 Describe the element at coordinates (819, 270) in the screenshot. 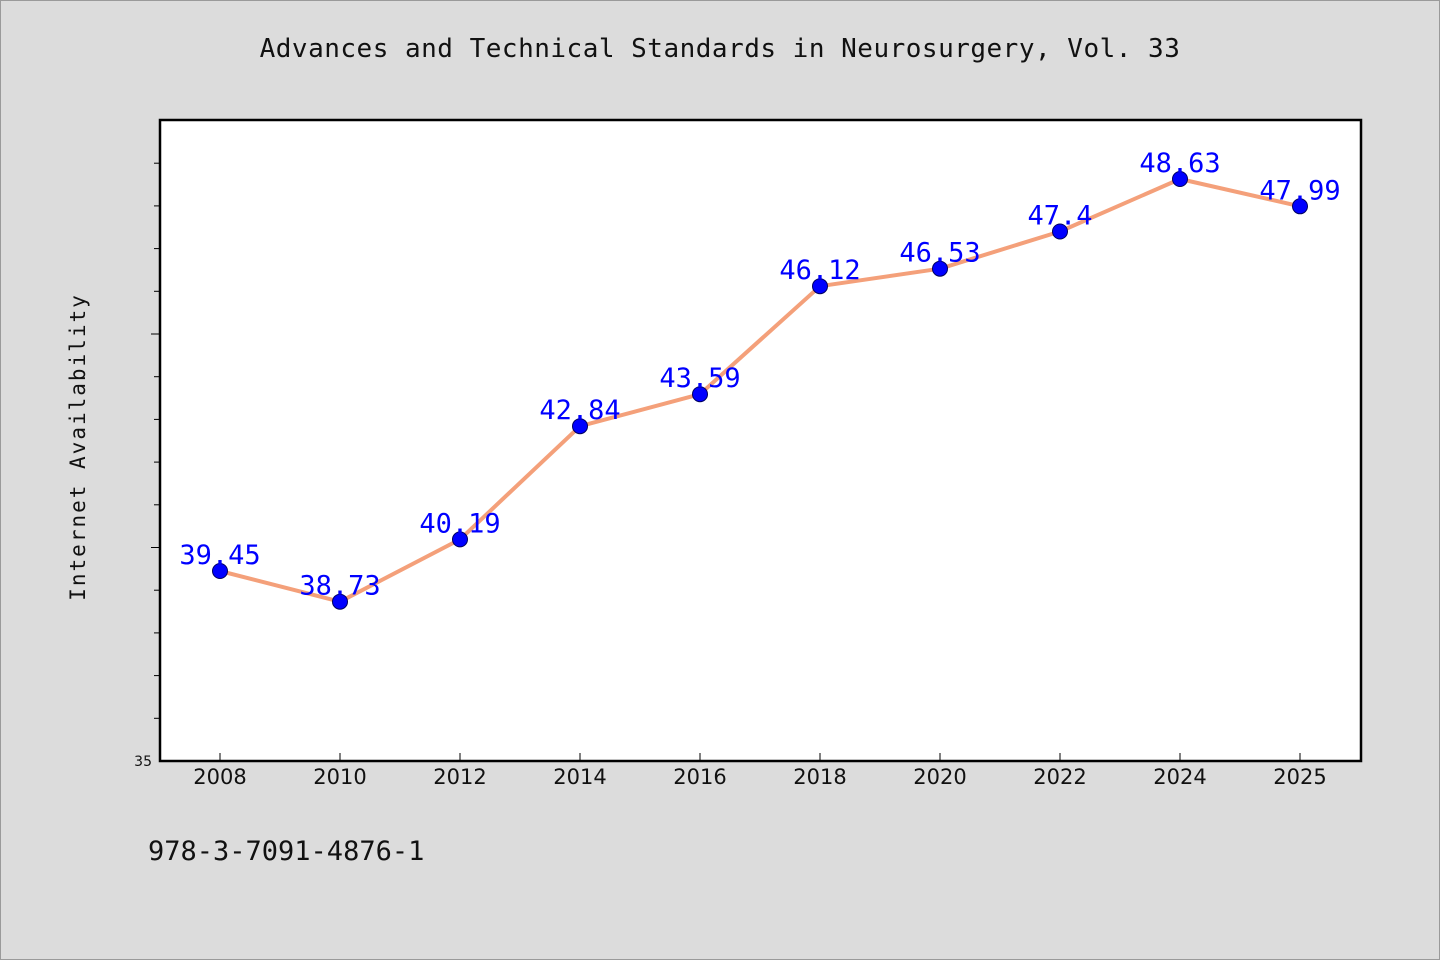

I see `data-label: 46.12` at that location.